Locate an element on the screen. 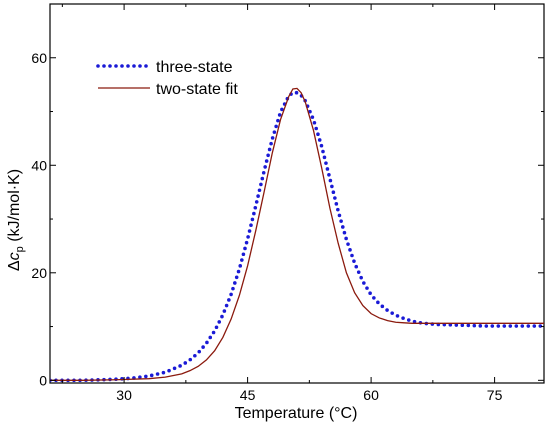  x-tick-label: 60 is located at coordinates (371, 395).